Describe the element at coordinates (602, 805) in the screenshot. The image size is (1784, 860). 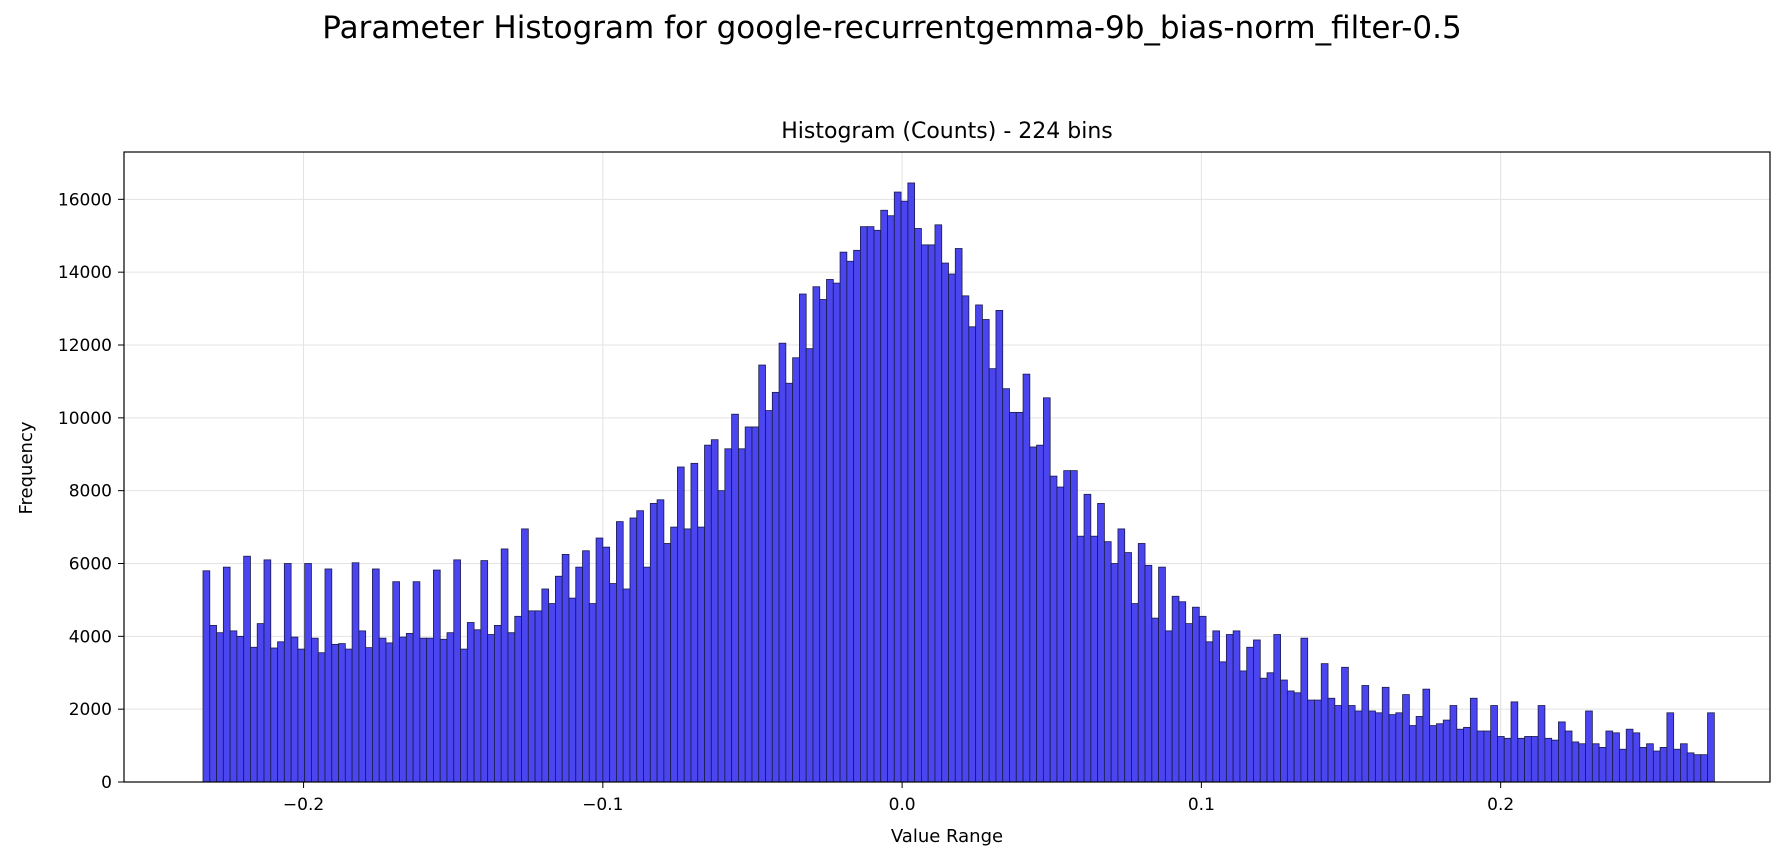
I see `x-tick-label: −0.1` at that location.